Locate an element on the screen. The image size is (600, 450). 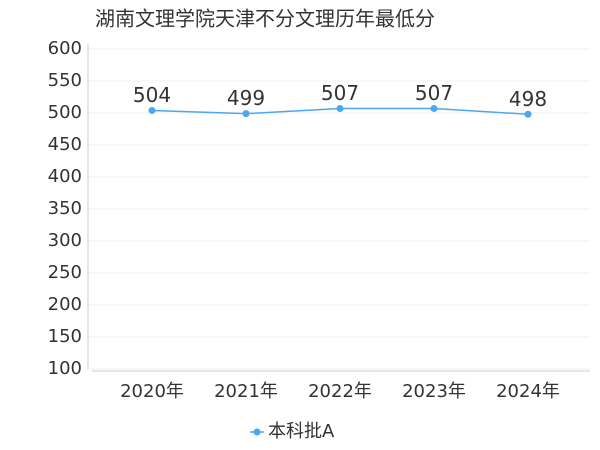
y-tick-label: 300 is located at coordinates (65, 240).